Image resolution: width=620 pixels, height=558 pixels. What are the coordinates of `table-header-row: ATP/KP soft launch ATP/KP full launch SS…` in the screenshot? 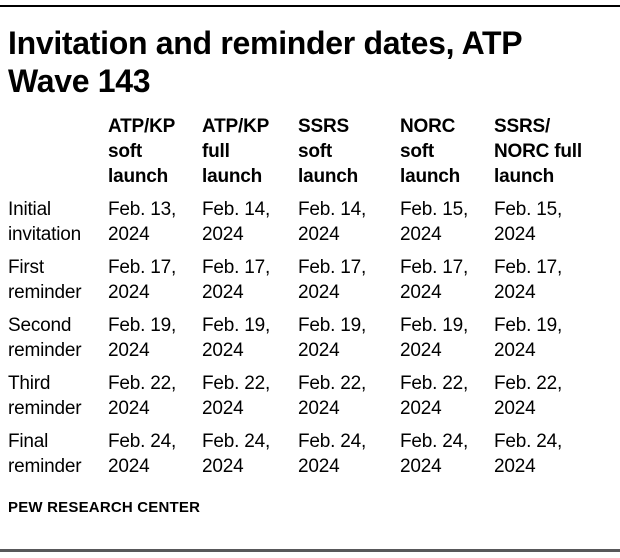 It's located at (310, 151).